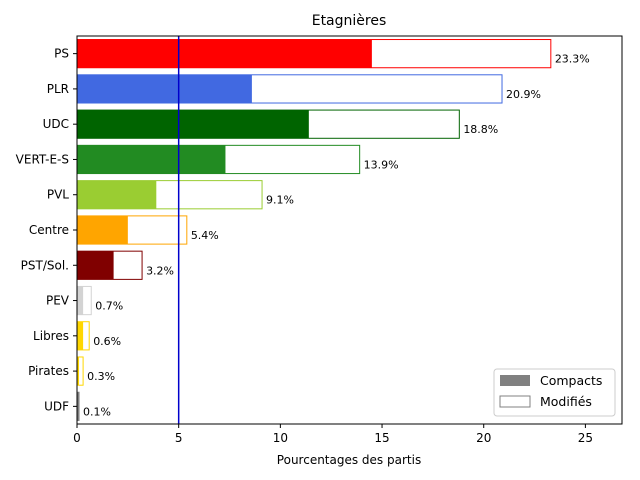  What do you see at coordinates (280, 438) in the screenshot?
I see `x-tick-label-10: 10` at bounding box center [280, 438].